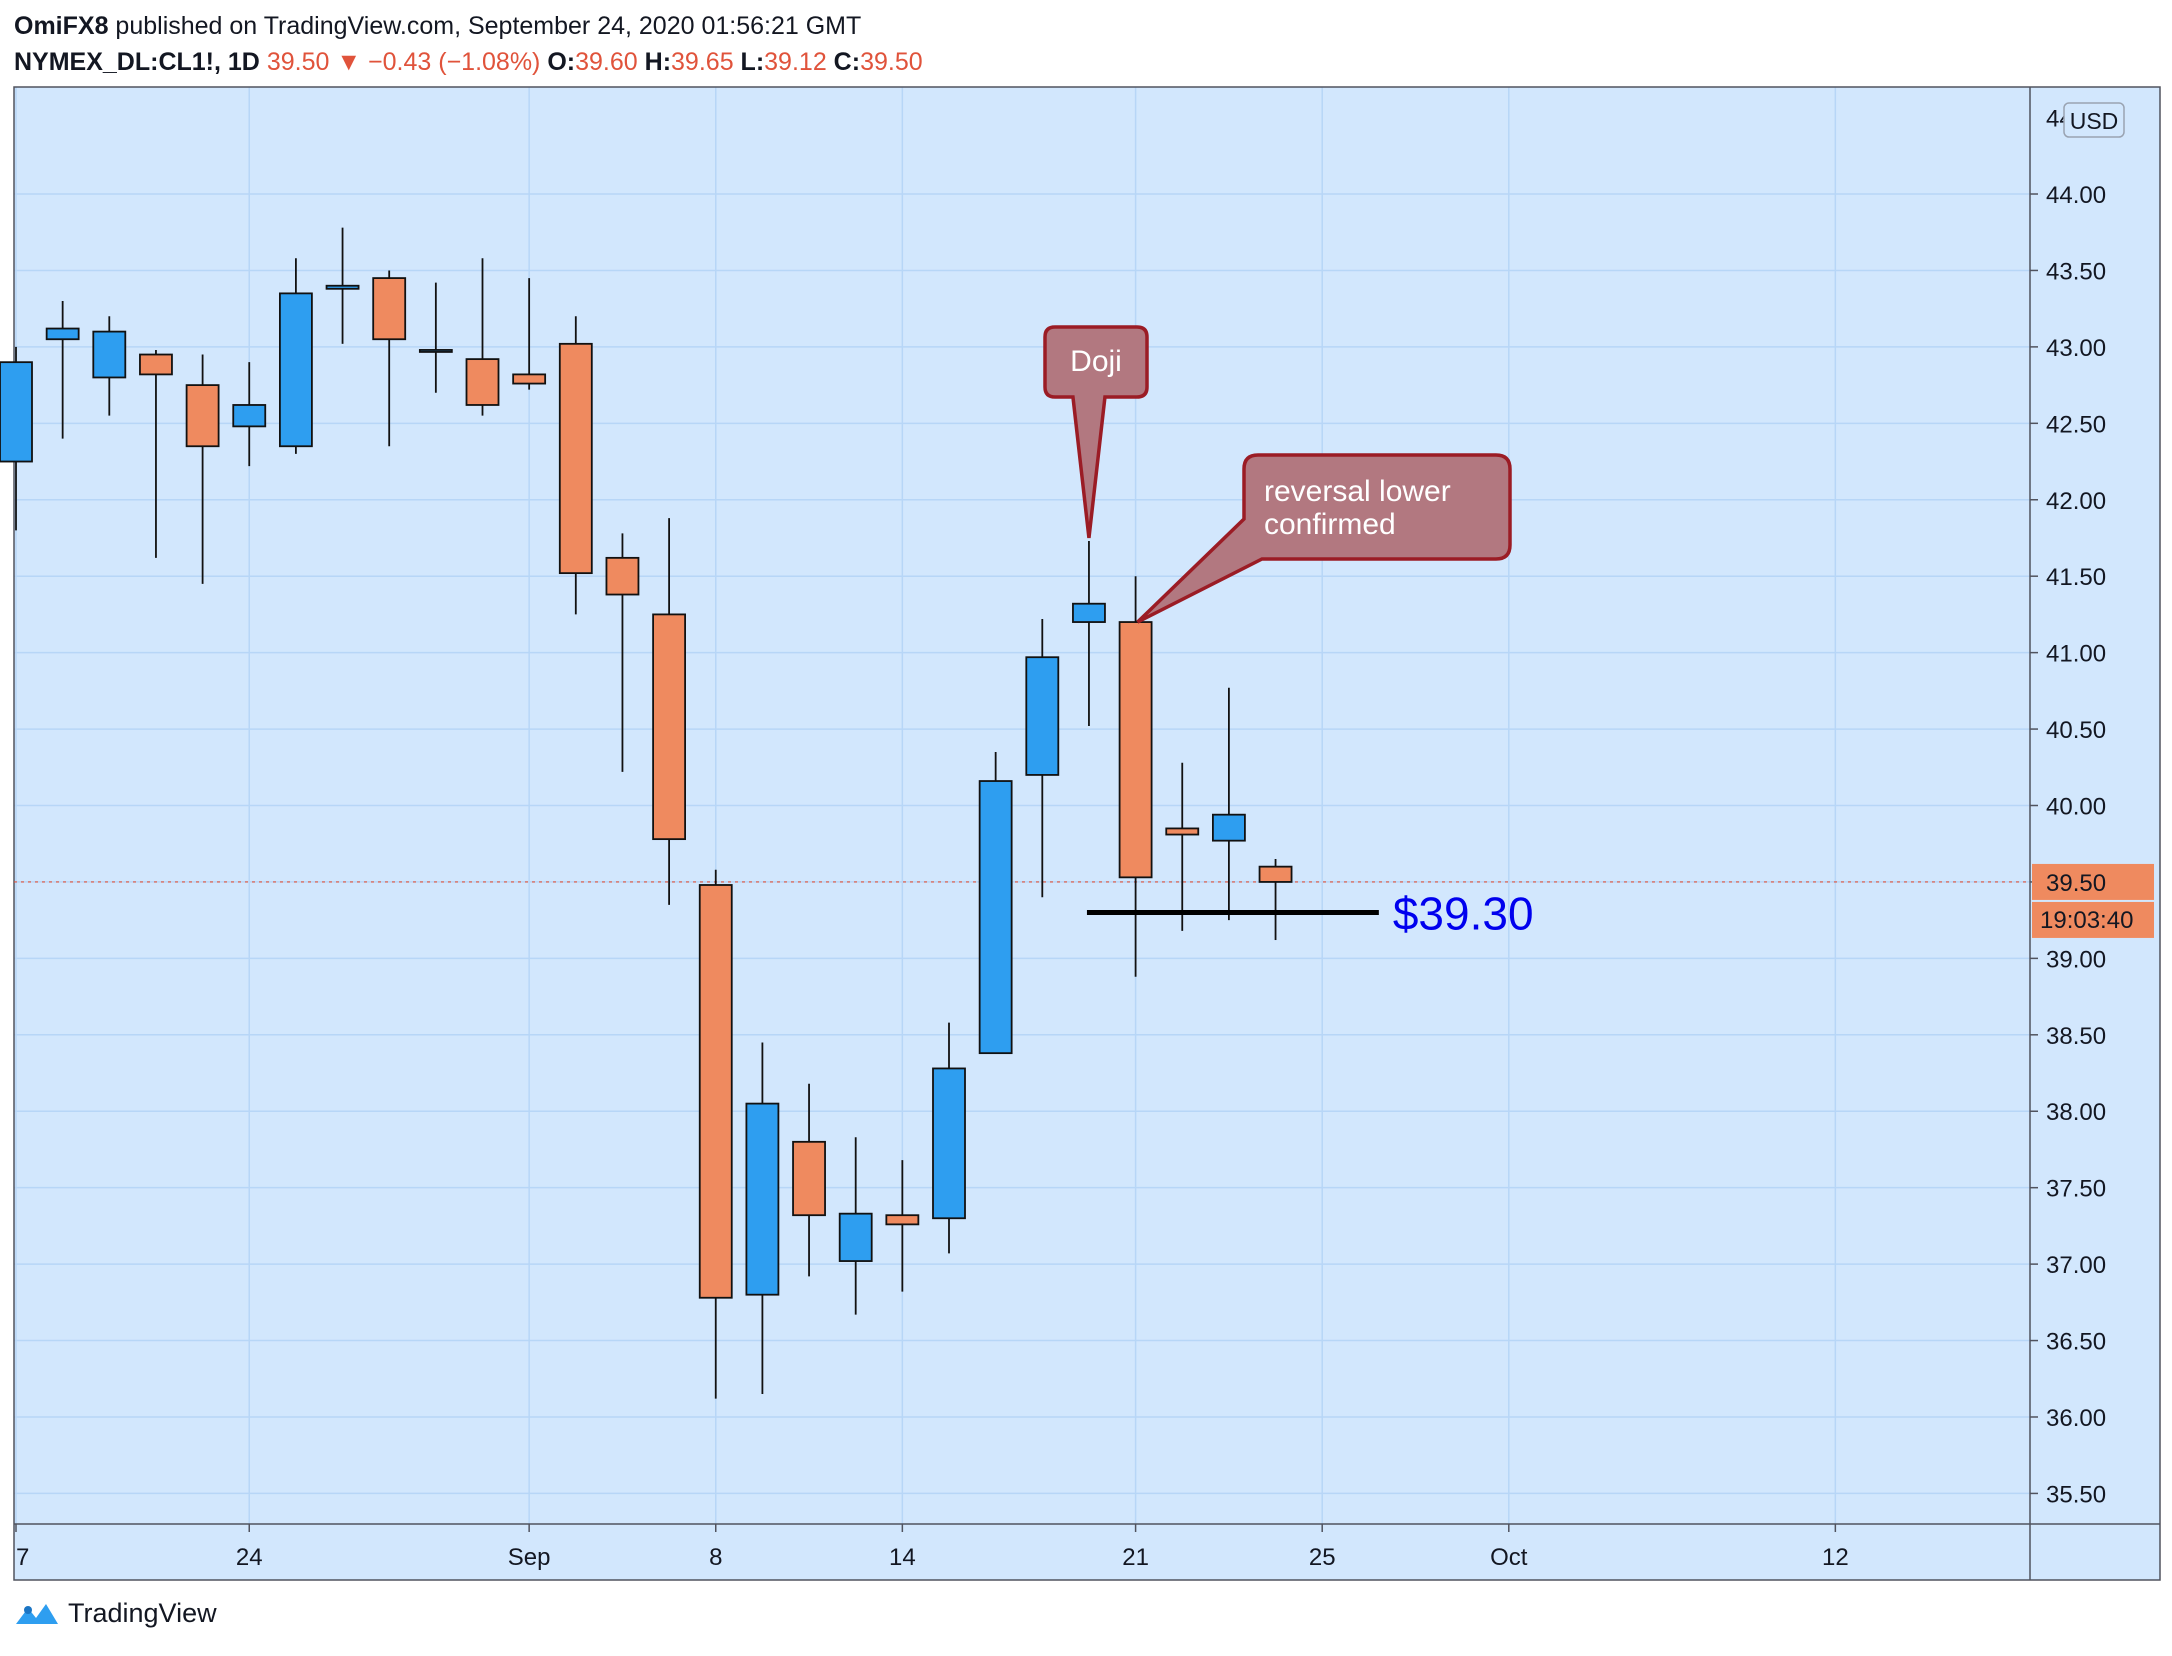 This screenshot has height=1656, width=2172. What do you see at coordinates (658, 62) in the screenshot?
I see `high-label: H:` at bounding box center [658, 62].